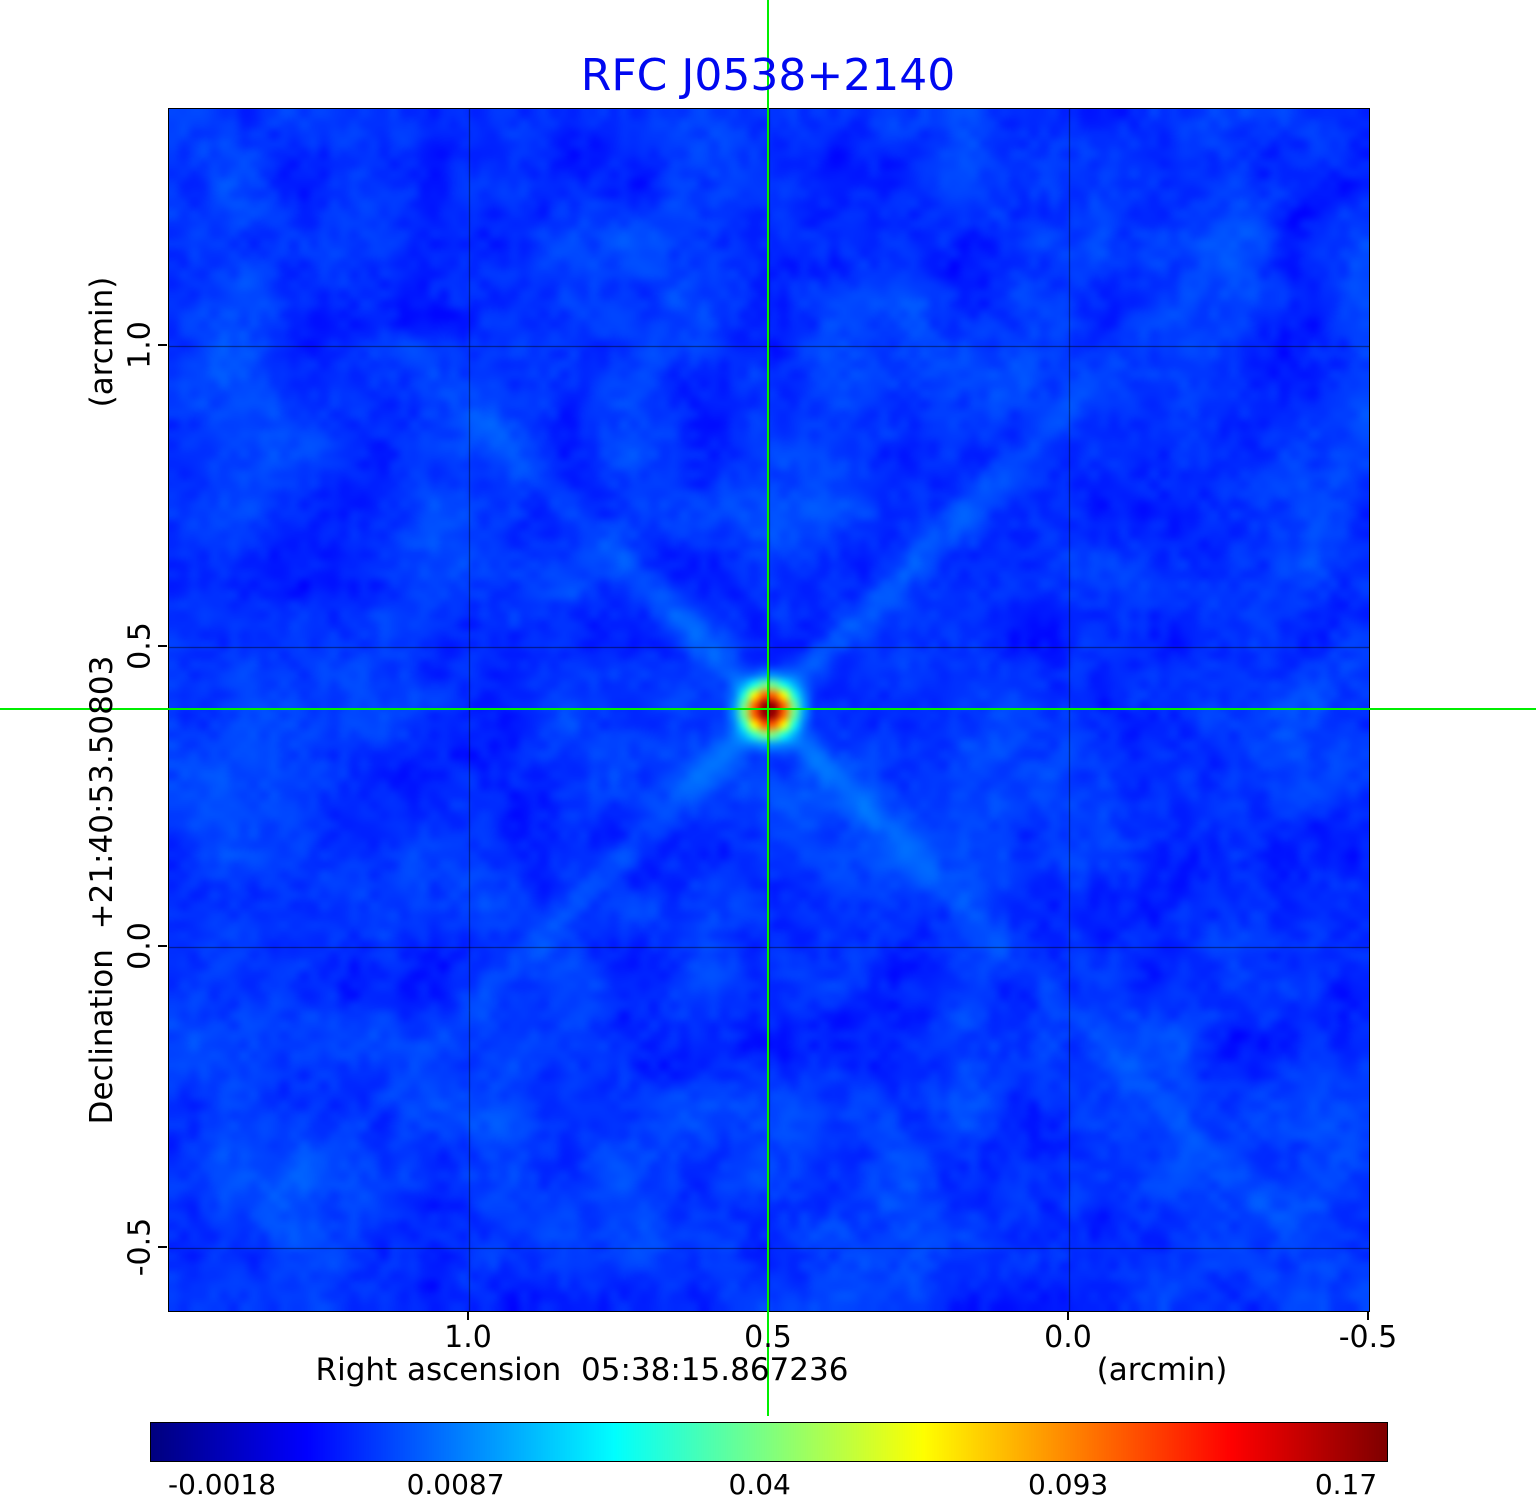 This screenshot has height=1511, width=1536. Describe the element at coordinates (768, 1337) in the screenshot. I see `x-tick-label: 0.5` at that location.